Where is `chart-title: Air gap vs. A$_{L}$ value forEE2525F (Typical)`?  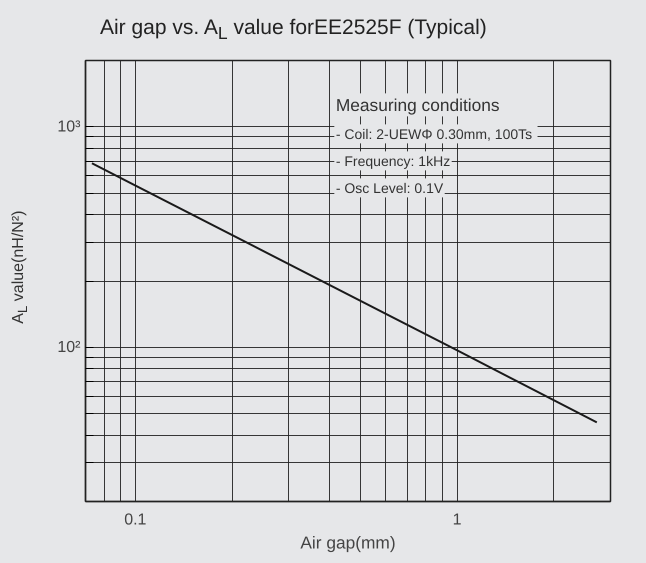
chart-title: Air gap vs. A$_{L}$ value forEE2525F (Typical) is located at coordinates (293, 30).